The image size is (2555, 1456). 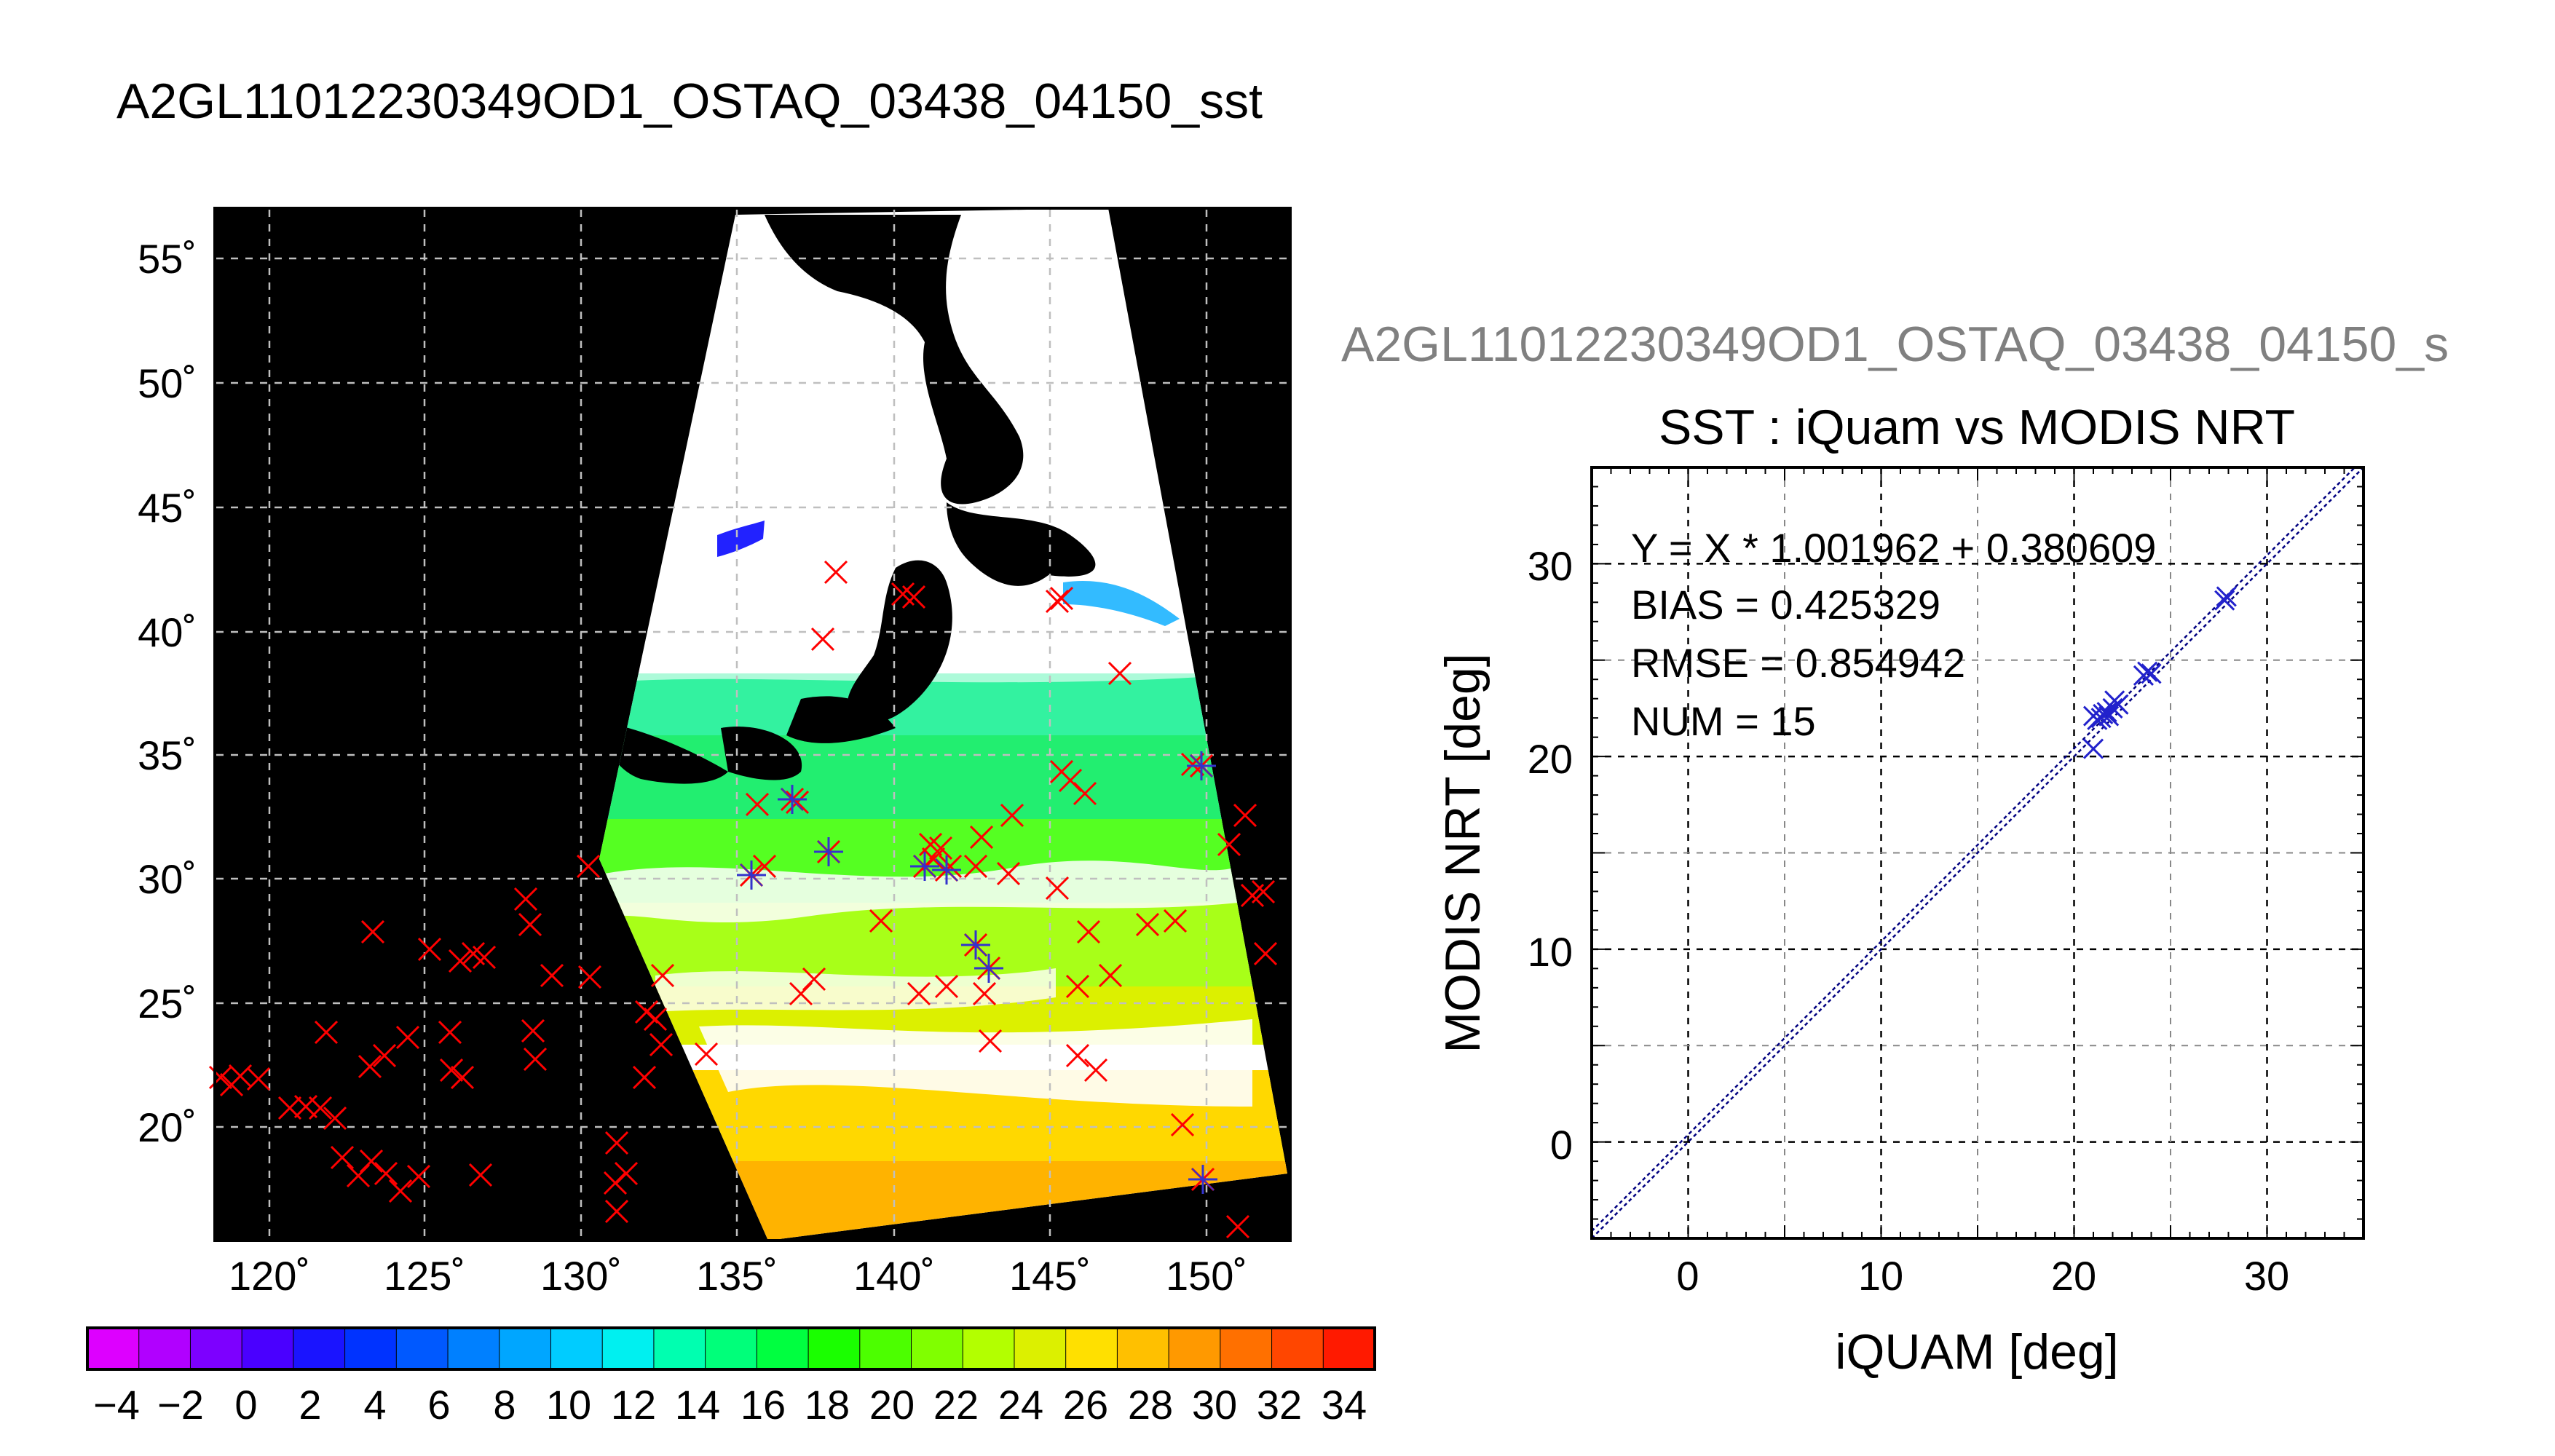 I want to click on scatter-points, so click(x=2159, y=672).